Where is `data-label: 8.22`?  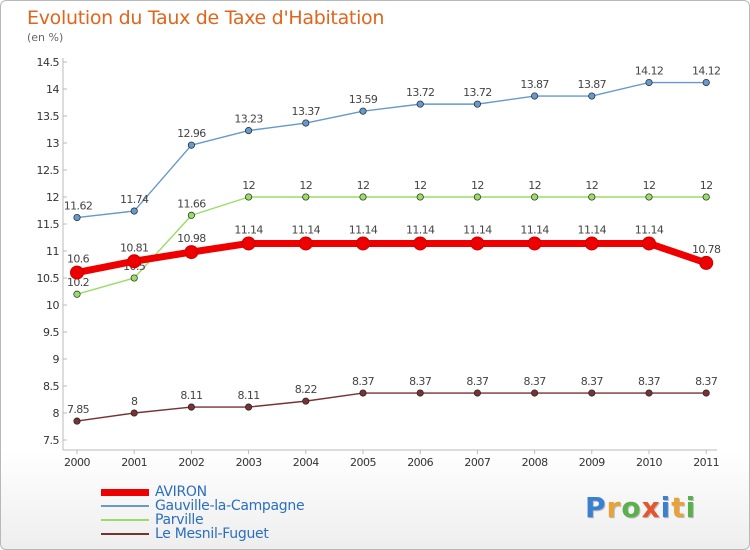 data-label: 8.22 is located at coordinates (306, 389).